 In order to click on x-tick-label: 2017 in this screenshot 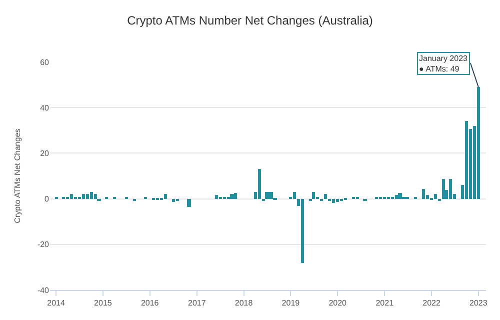, I will do `click(197, 303)`.